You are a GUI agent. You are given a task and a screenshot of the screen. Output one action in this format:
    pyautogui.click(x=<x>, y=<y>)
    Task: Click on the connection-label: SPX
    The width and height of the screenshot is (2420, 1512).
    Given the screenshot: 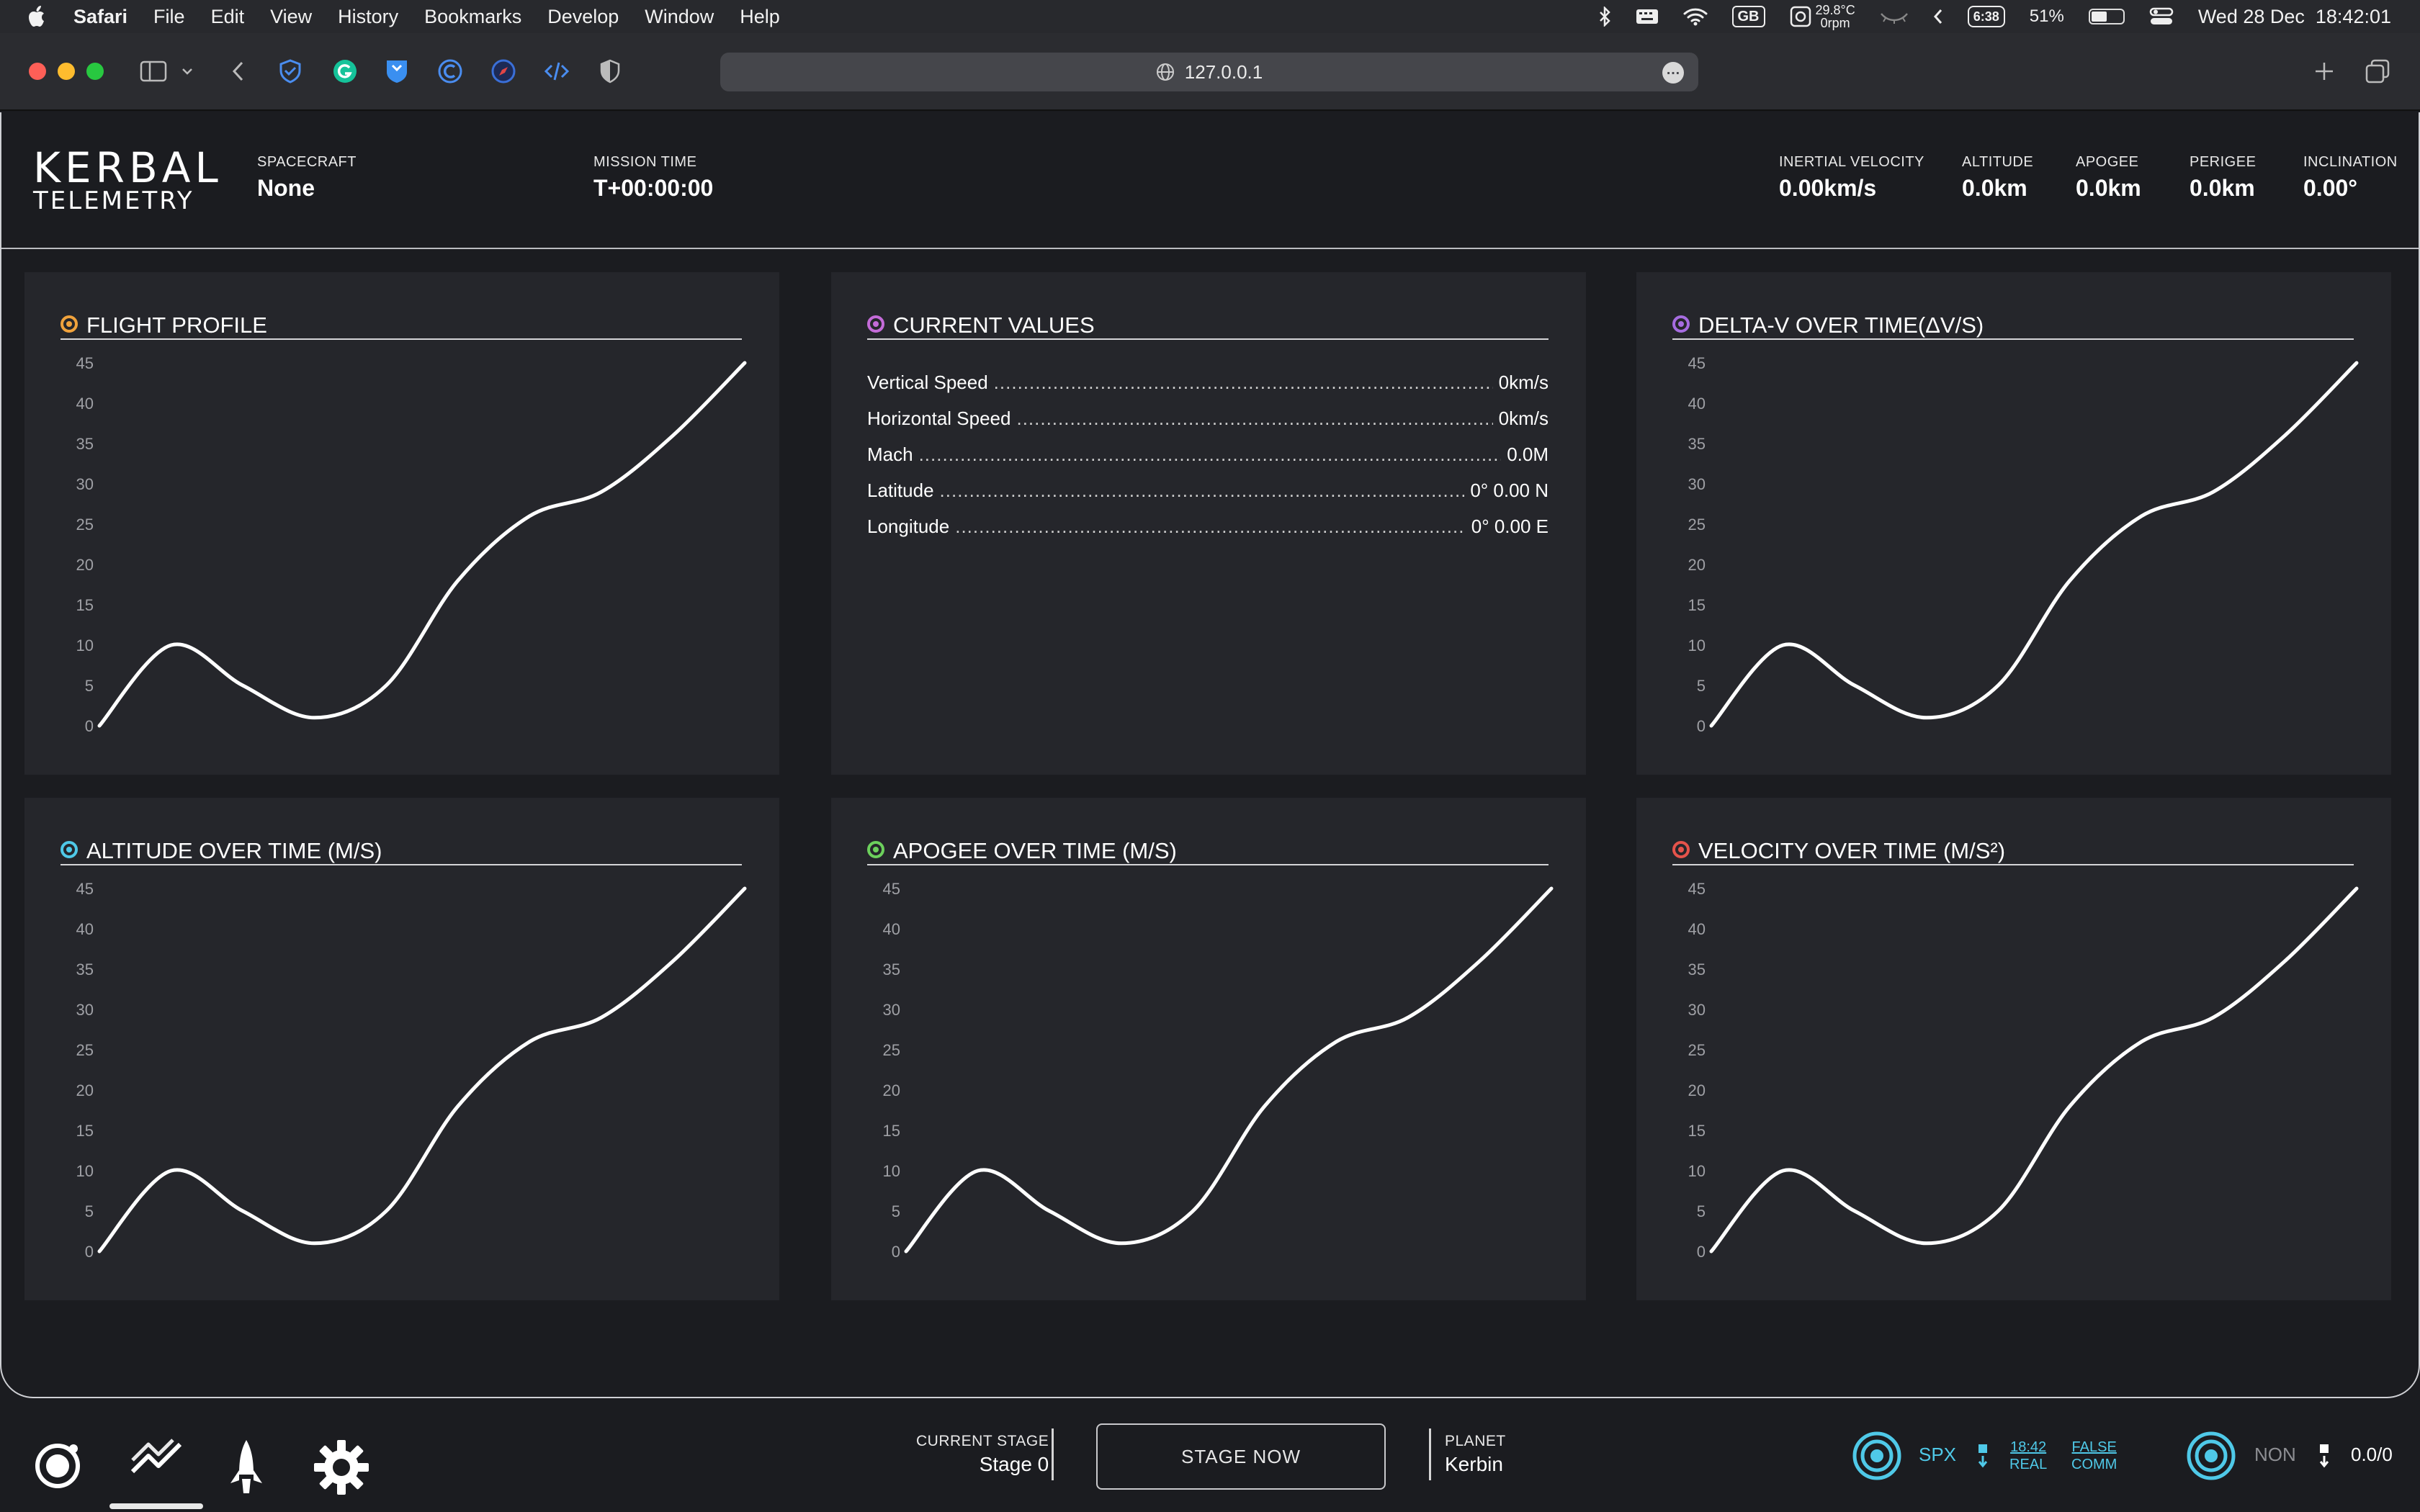 What is the action you would take?
    pyautogui.click(x=1938, y=1454)
    